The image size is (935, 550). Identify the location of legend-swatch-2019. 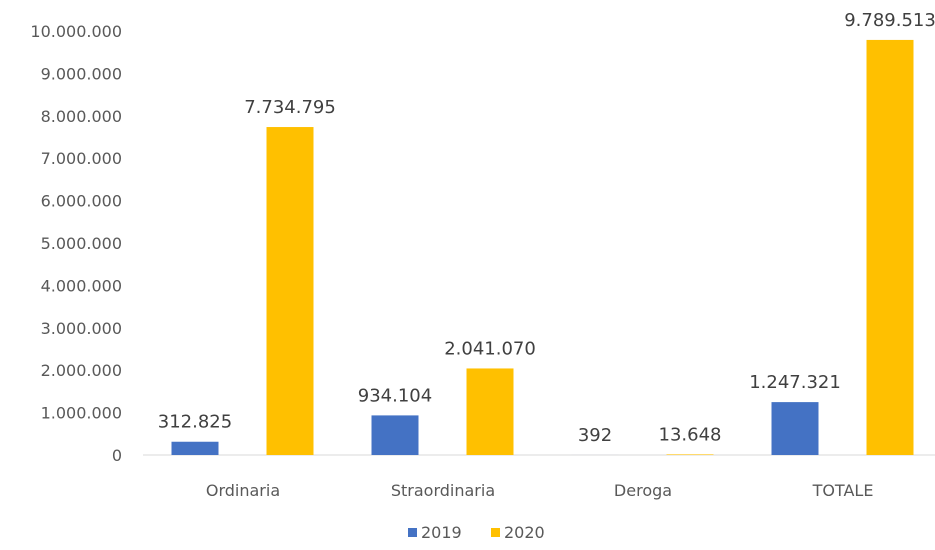
(412, 532).